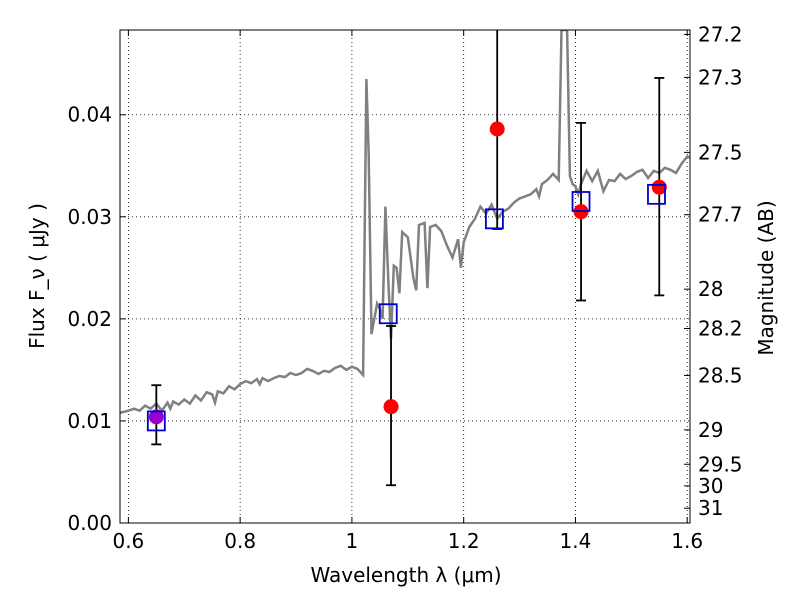 Image resolution: width=800 pixels, height=600 pixels. Describe the element at coordinates (720, 328) in the screenshot. I see `magnitude-tick-label: 28.2` at that location.